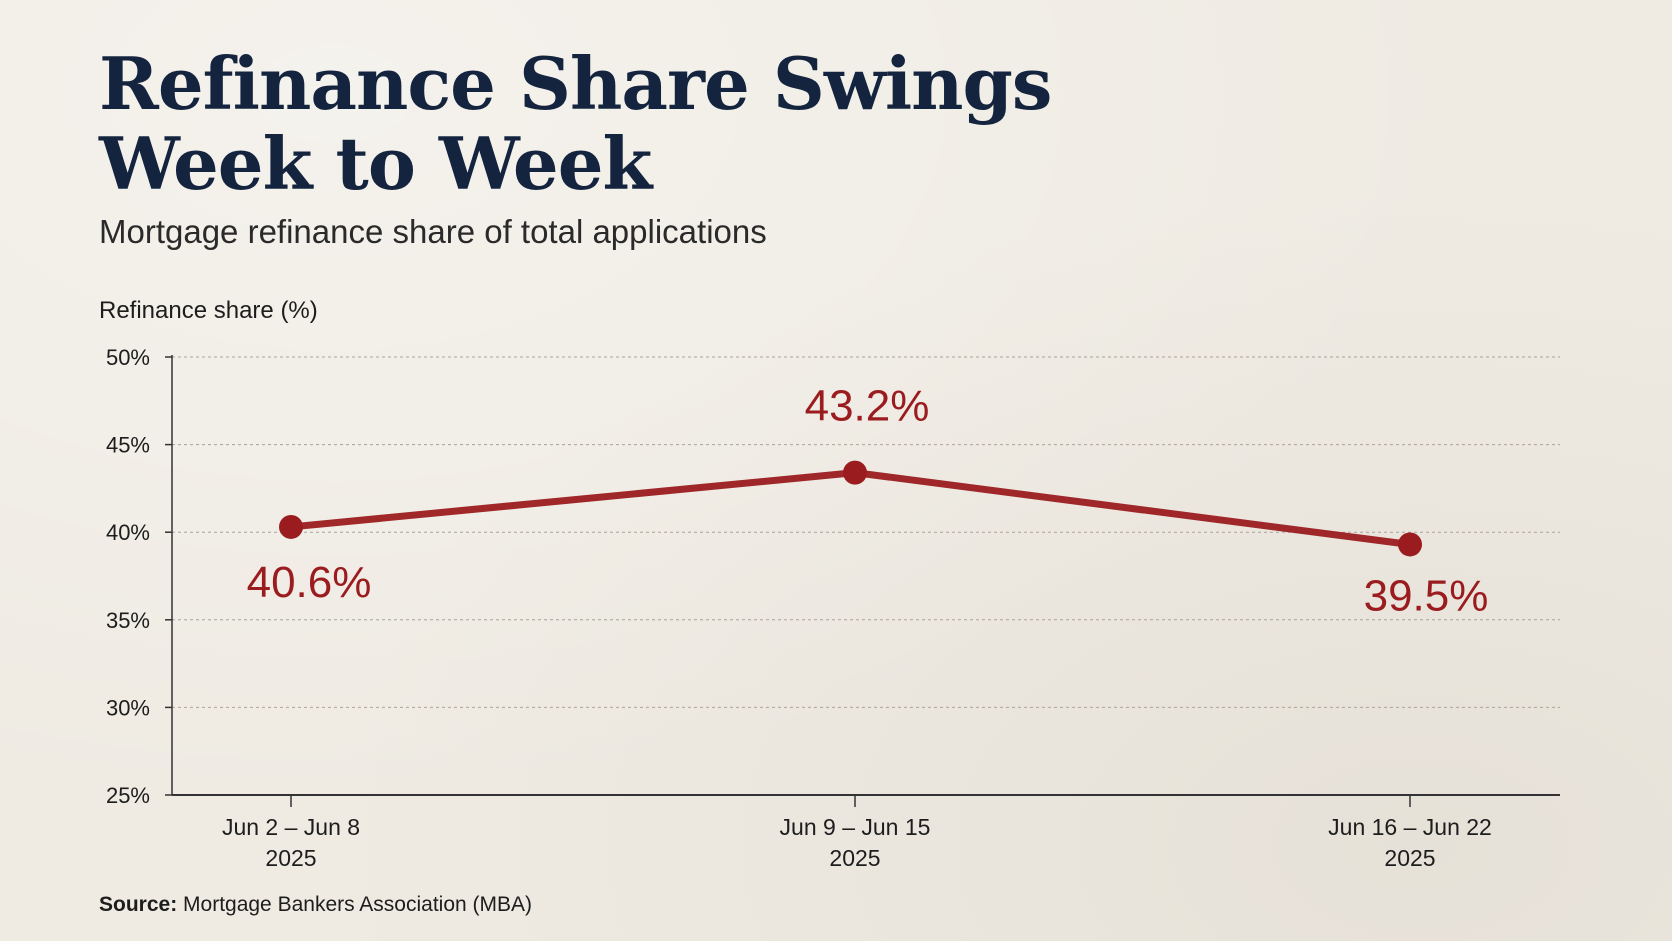 The image size is (1672, 941). What do you see at coordinates (128, 795) in the screenshot?
I see `y-tick-label: 25%` at bounding box center [128, 795].